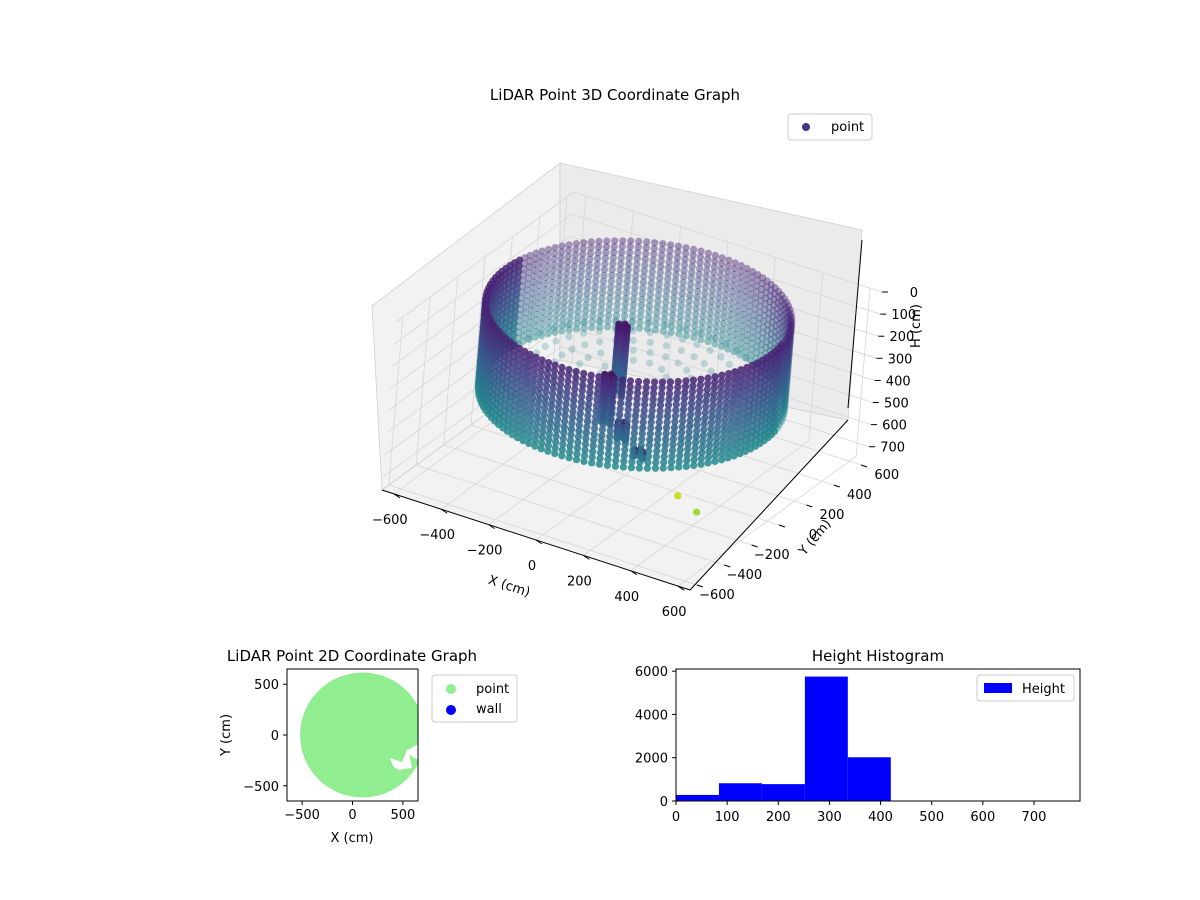 Image resolution: width=1200 pixels, height=900 pixels. What do you see at coordinates (982, 817) in the screenshot?
I see `x-tick-label-hist: 600` at bounding box center [982, 817].